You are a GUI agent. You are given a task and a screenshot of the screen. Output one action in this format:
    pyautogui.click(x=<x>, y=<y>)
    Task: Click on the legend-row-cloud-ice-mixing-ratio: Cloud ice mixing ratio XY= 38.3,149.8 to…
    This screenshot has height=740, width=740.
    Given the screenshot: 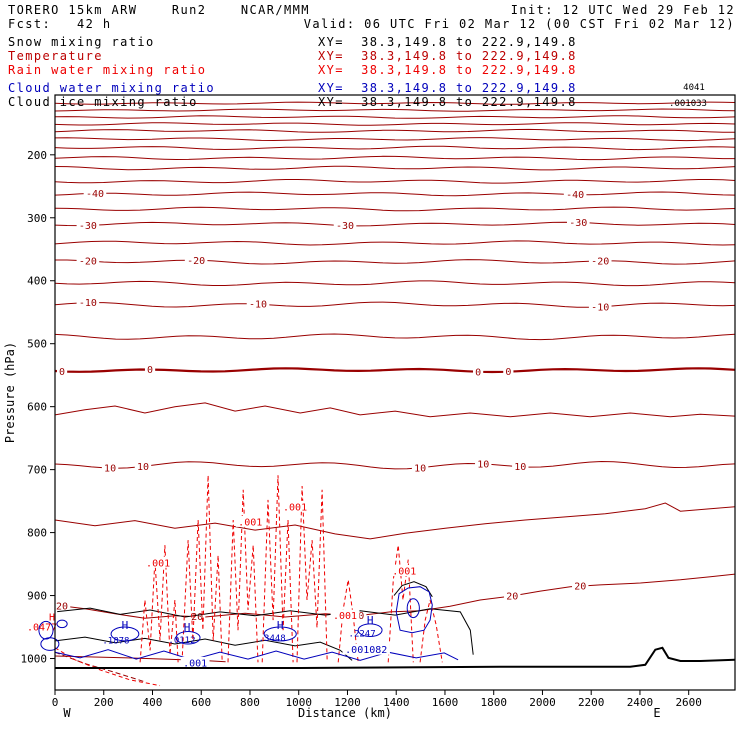 What is the action you would take?
    pyautogui.click(x=370, y=102)
    